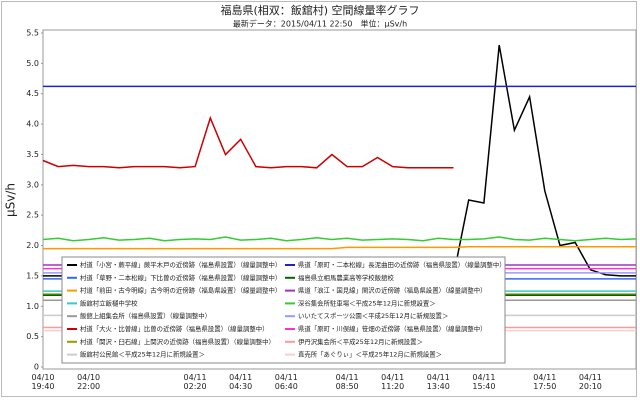  I want to click on x-tick-label: 04/10 19:40, so click(43, 382).